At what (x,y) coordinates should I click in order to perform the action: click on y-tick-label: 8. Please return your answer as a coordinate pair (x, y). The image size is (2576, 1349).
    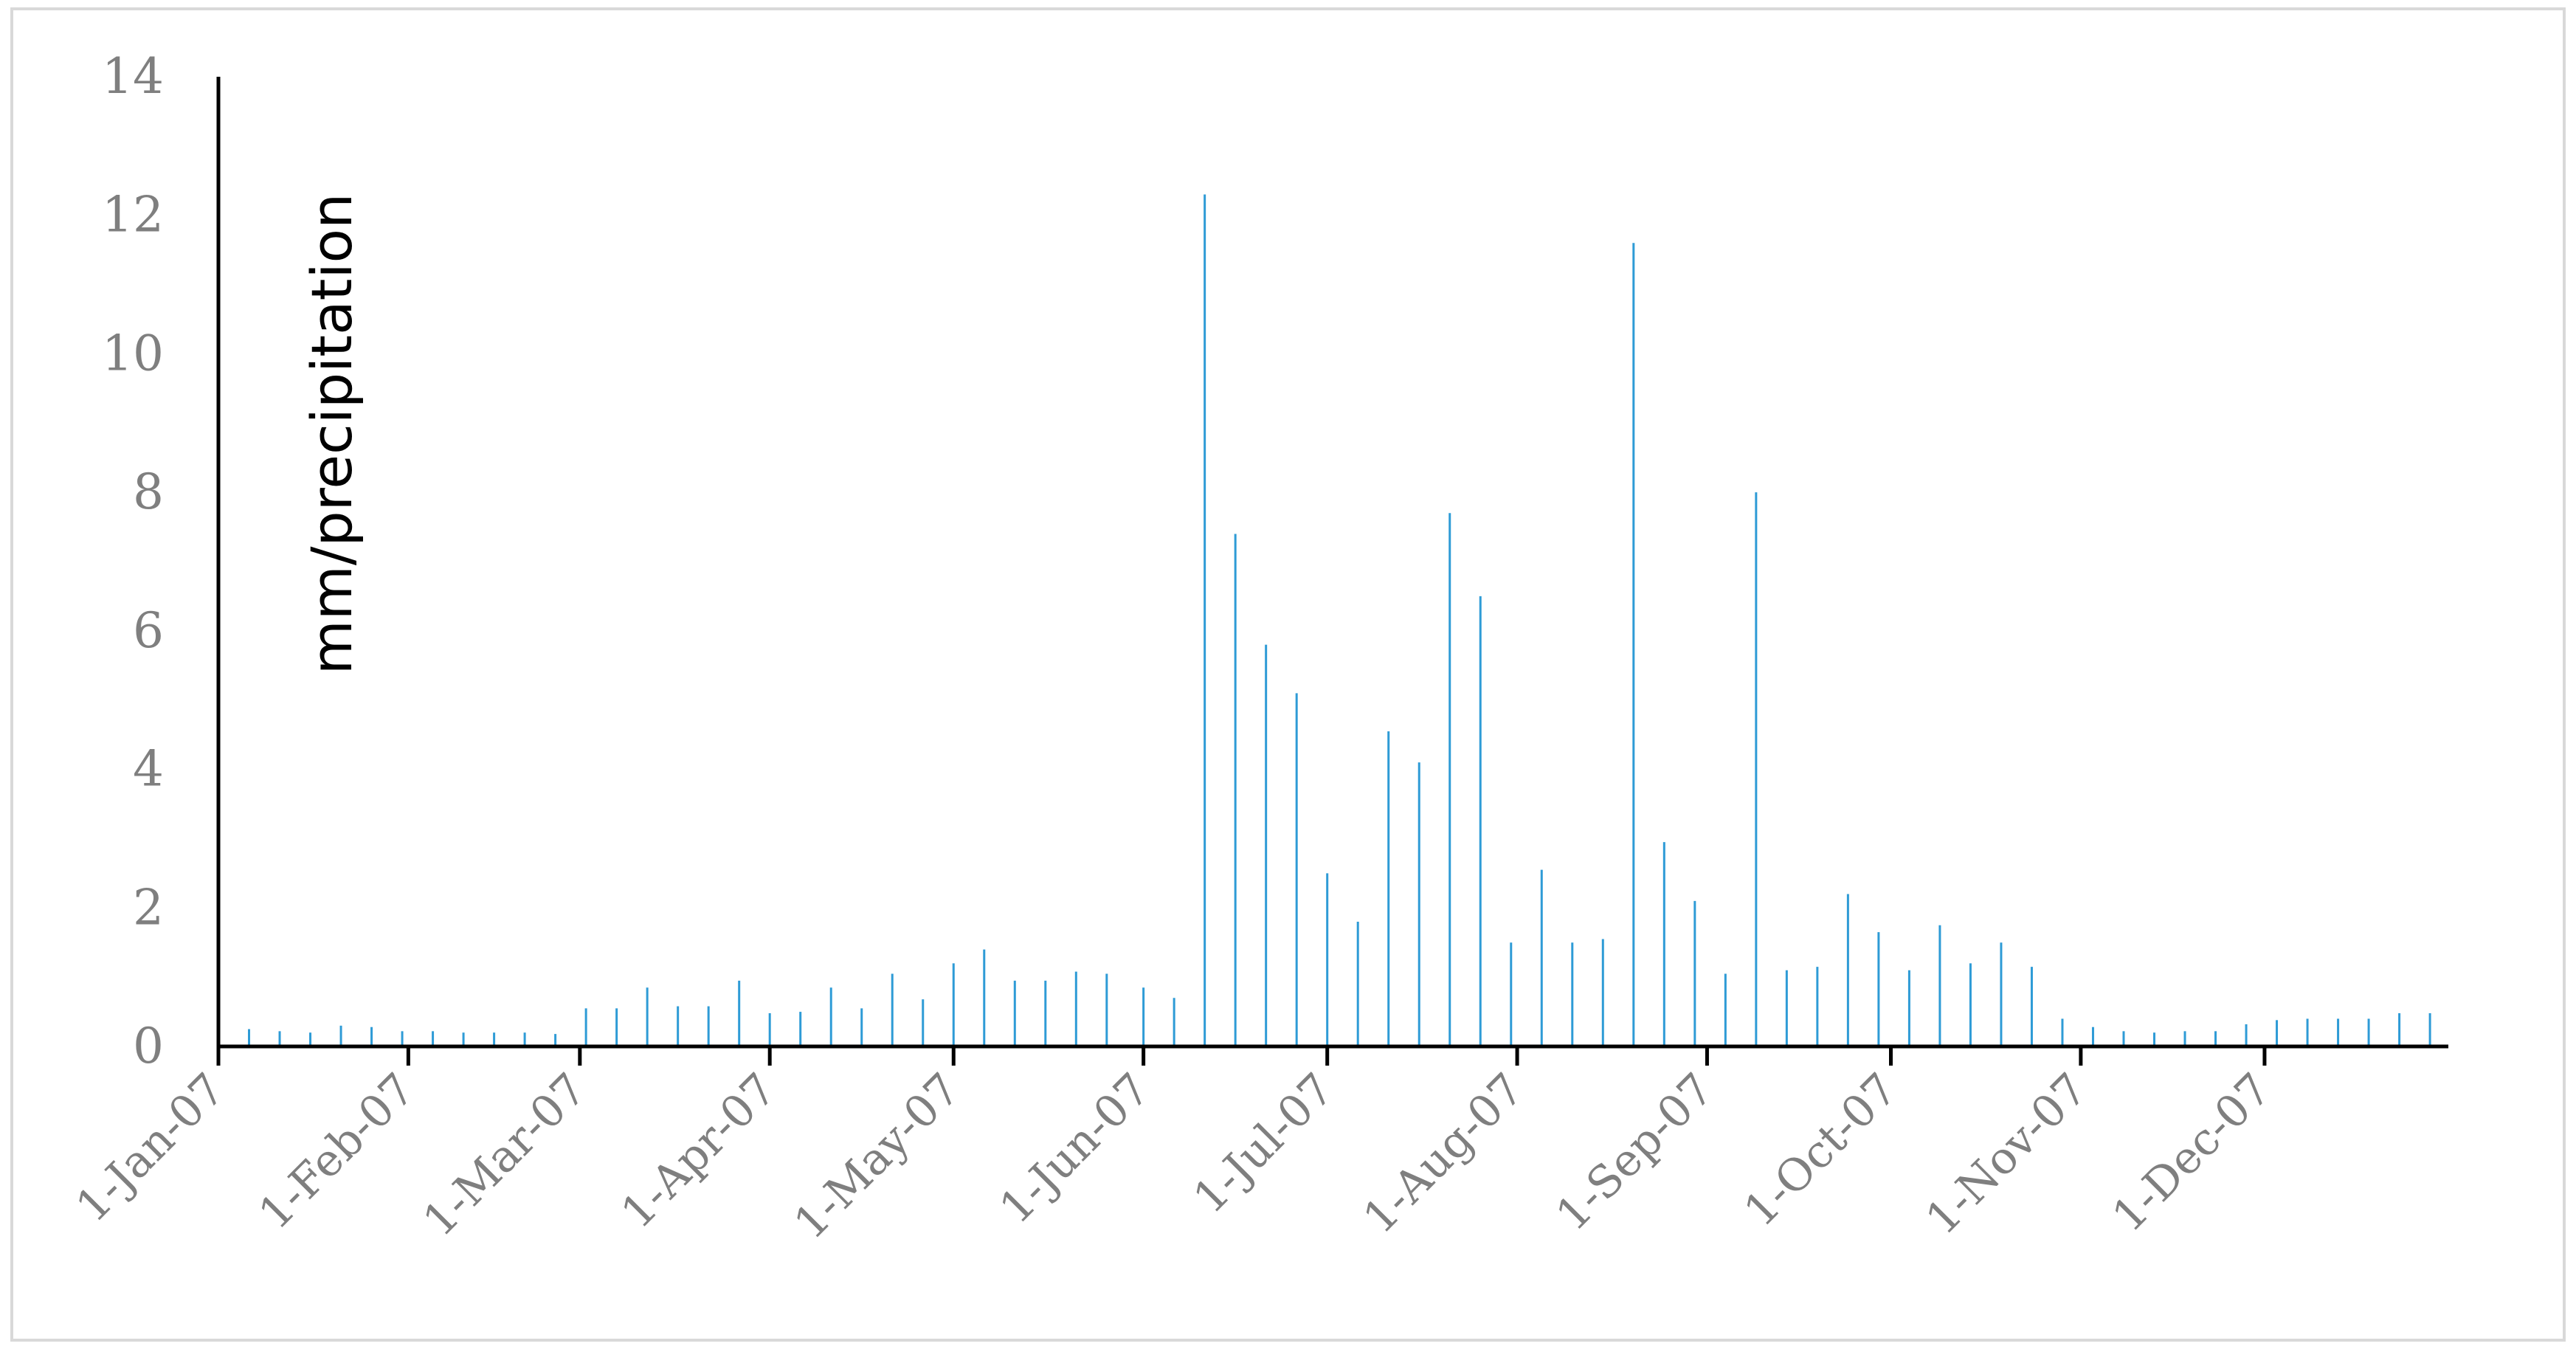
    Looking at the image, I should click on (149, 491).